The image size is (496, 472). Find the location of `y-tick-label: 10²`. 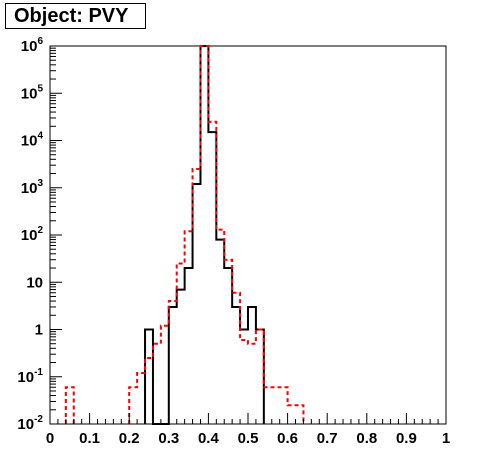

y-tick-label: 10² is located at coordinates (32, 234).